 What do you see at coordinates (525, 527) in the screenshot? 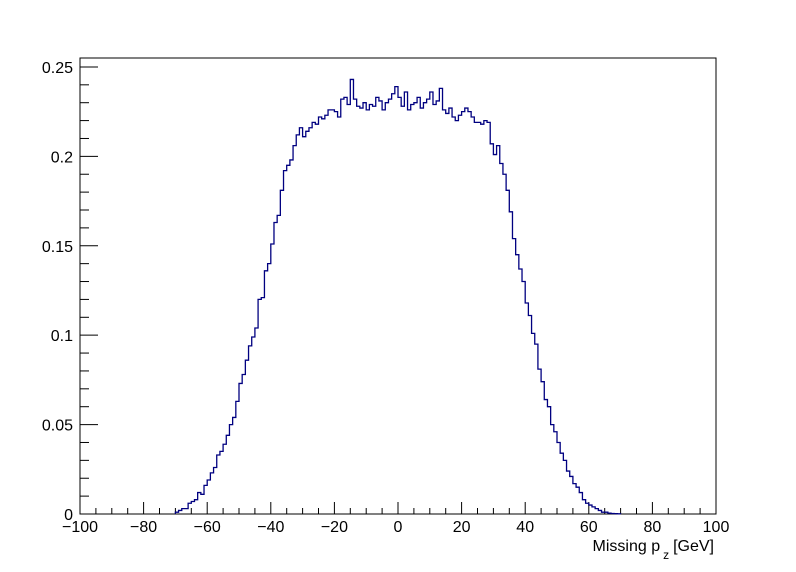
I see `x-tick-label: 40` at bounding box center [525, 527].